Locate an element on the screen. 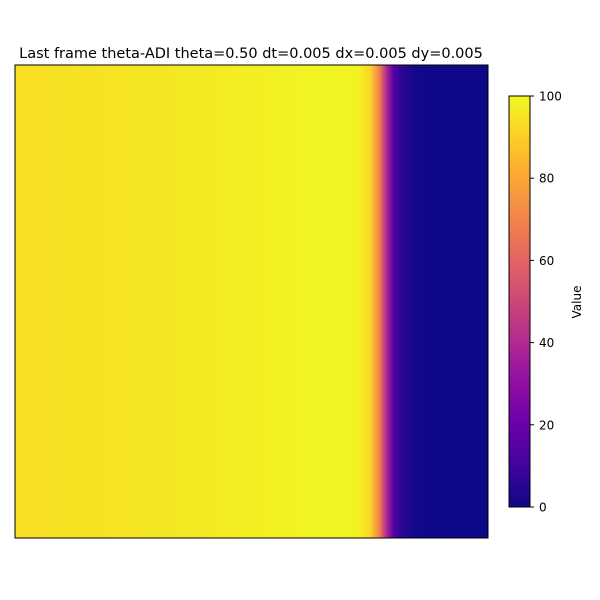 The height and width of the screenshot is (600, 600). colorbar-label: Value is located at coordinates (577, 302).